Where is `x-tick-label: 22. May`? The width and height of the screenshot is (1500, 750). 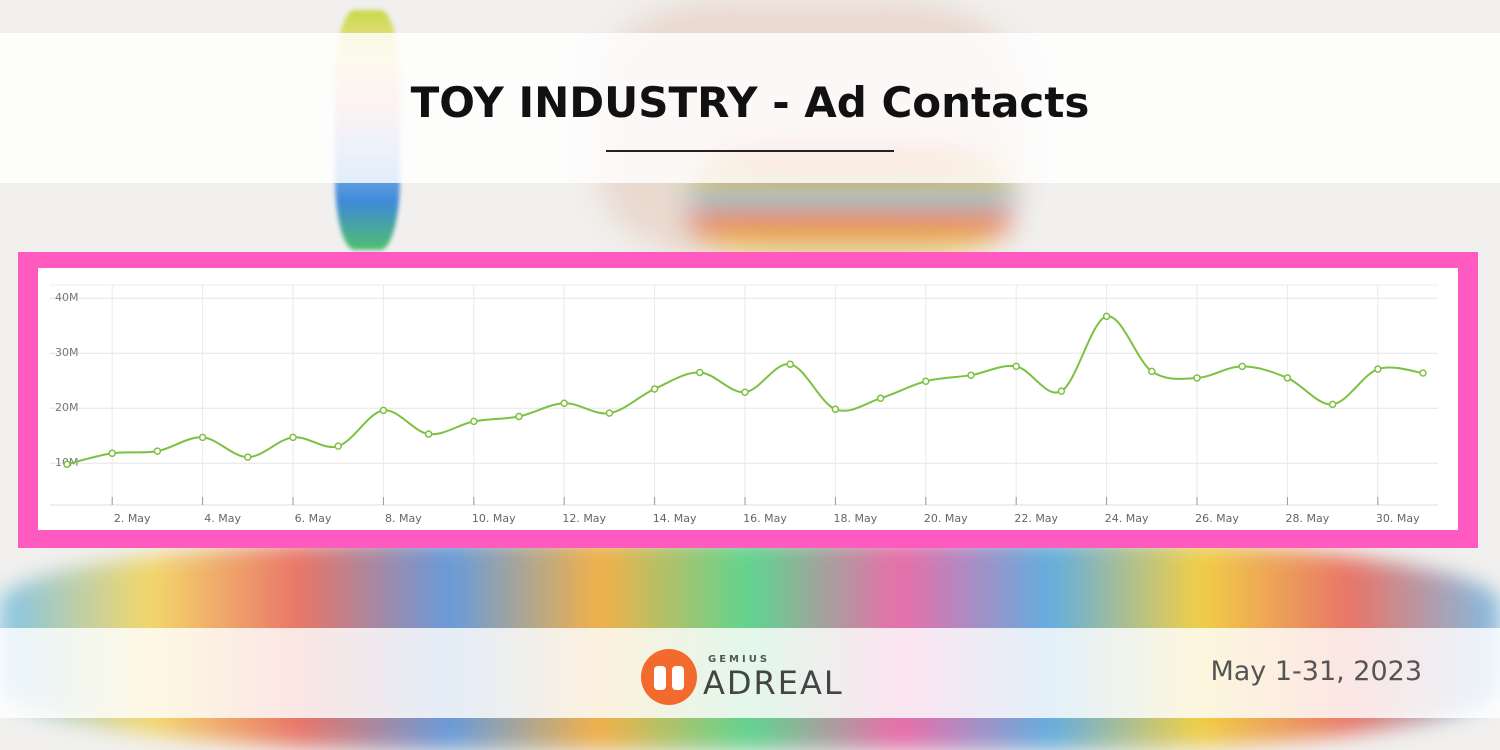 x-tick-label: 22. May is located at coordinates (1036, 518).